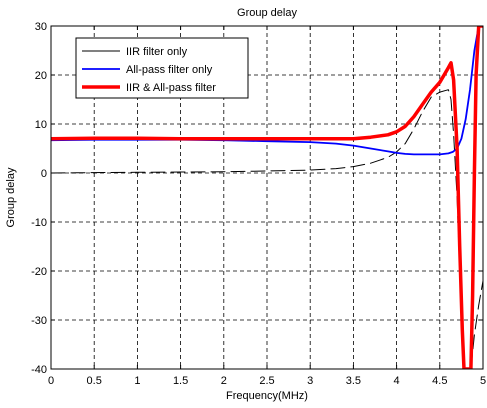  I want to click on x-tick-label: 4.5, so click(439, 381).